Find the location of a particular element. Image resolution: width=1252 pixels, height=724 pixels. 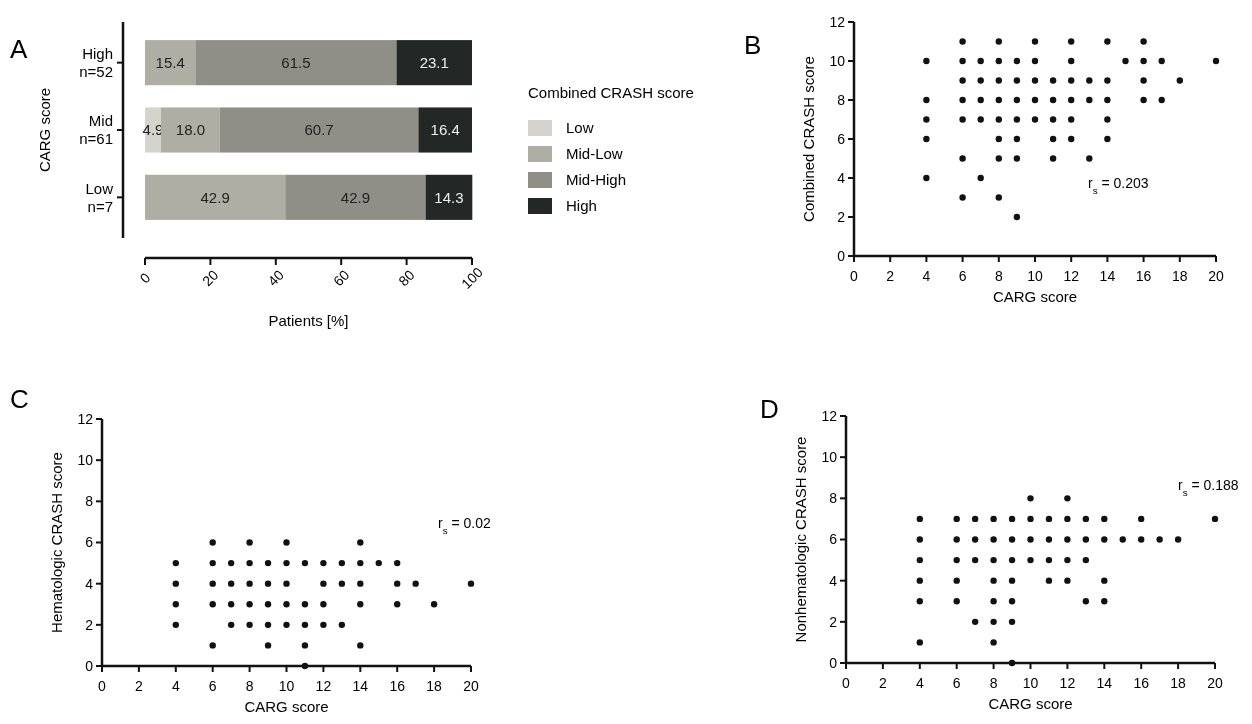

x-tick-label: 60 is located at coordinates (341, 278).